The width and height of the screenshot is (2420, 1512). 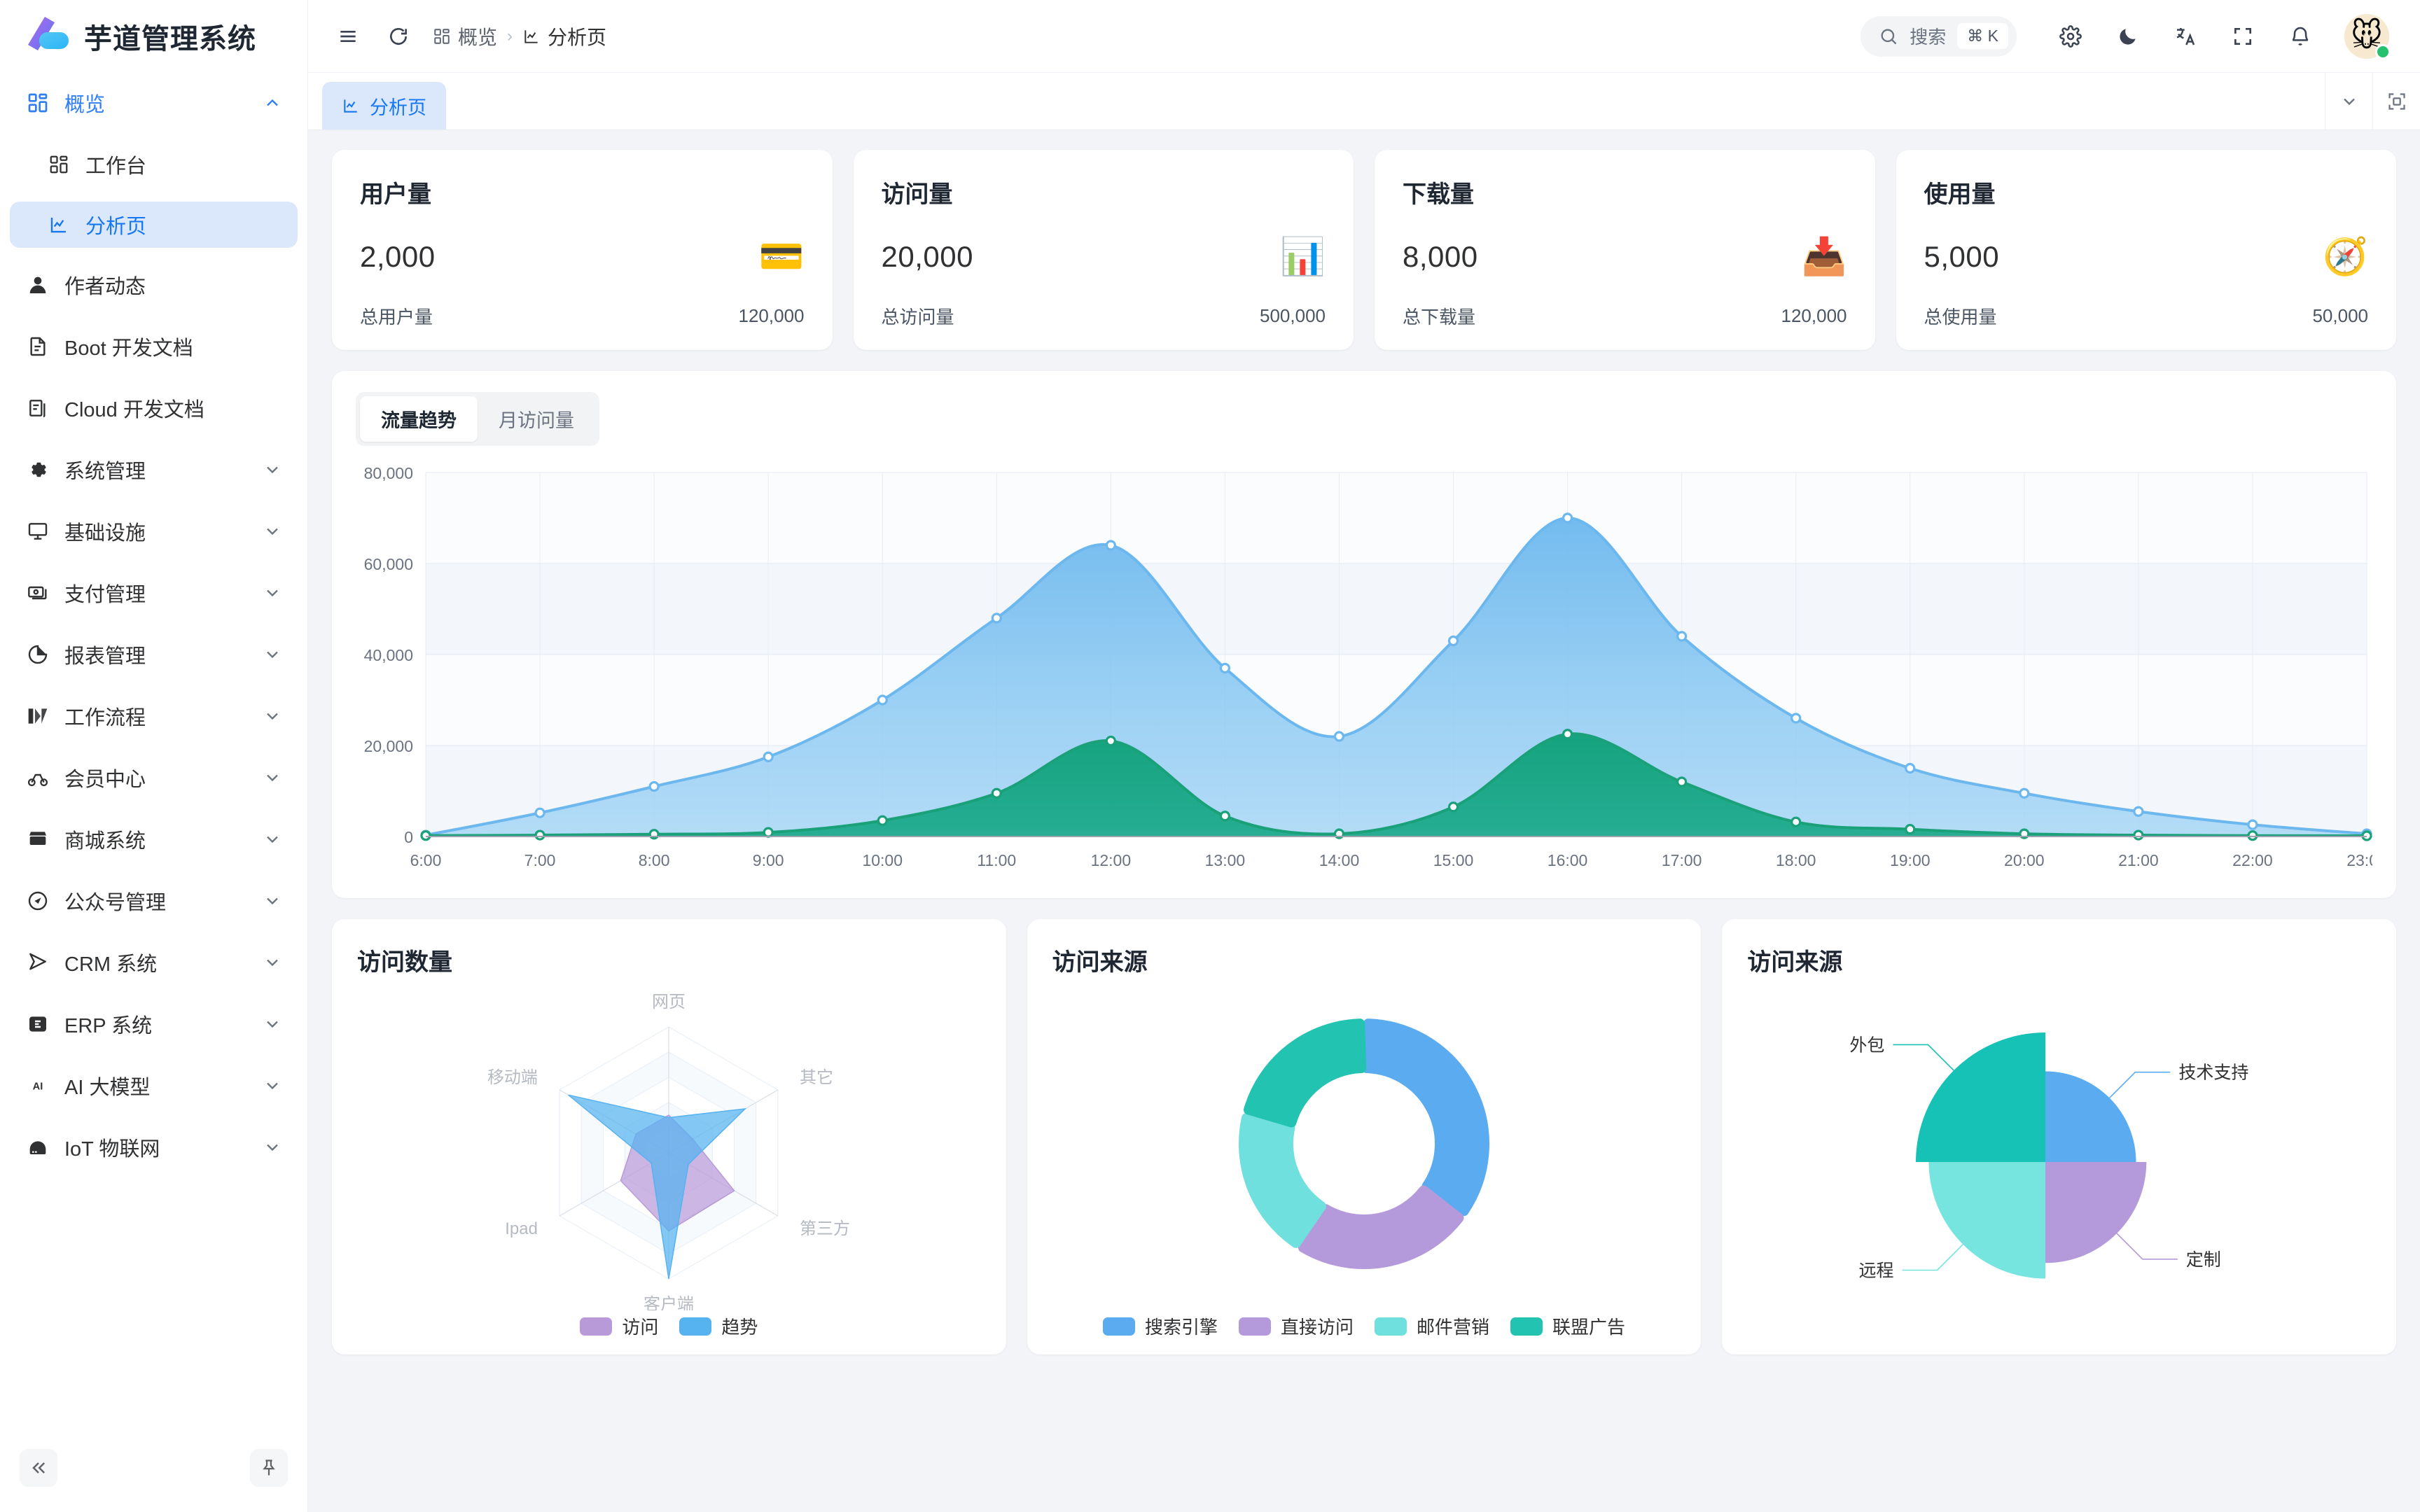 What do you see at coordinates (478, 37) in the screenshot?
I see `breadcrumb-label: 概览` at bounding box center [478, 37].